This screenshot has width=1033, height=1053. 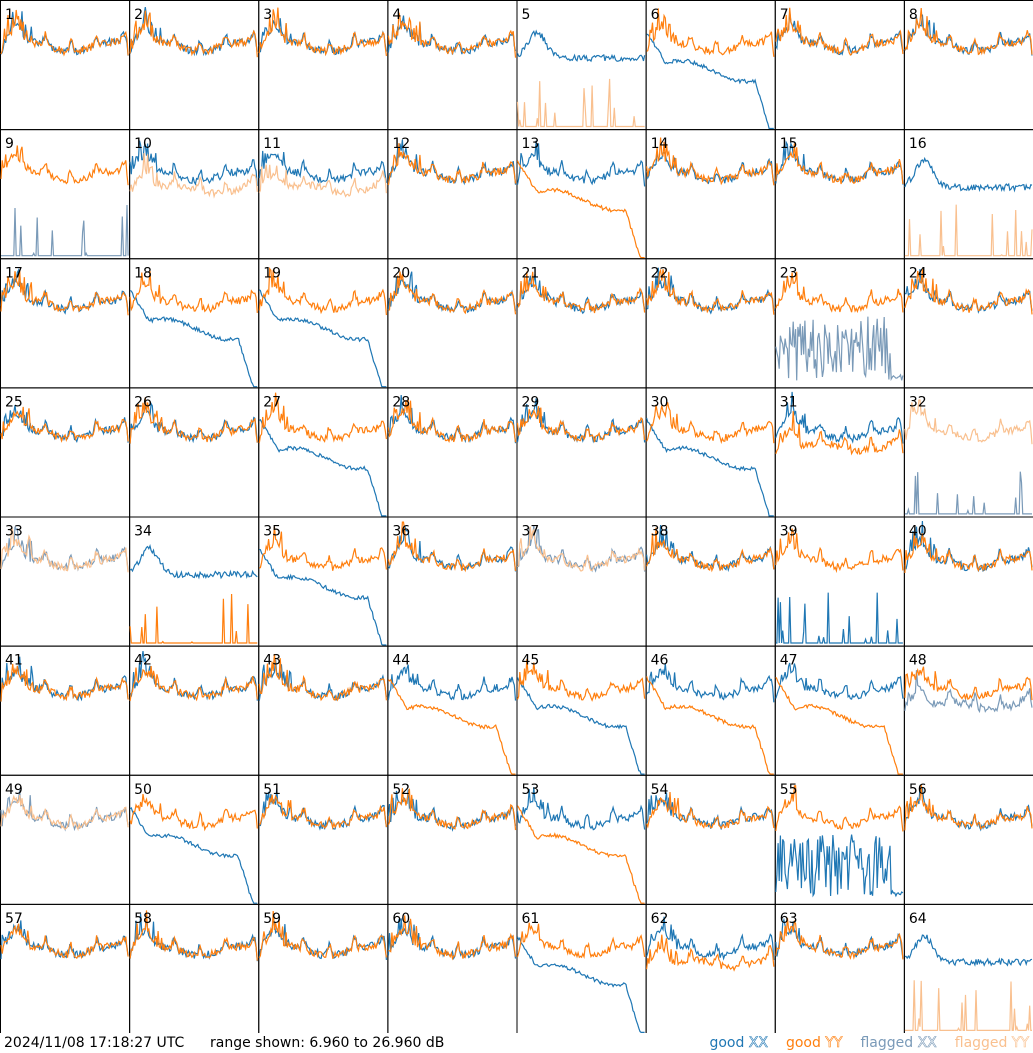 What do you see at coordinates (143, 532) in the screenshot?
I see `tile-label: 34` at bounding box center [143, 532].